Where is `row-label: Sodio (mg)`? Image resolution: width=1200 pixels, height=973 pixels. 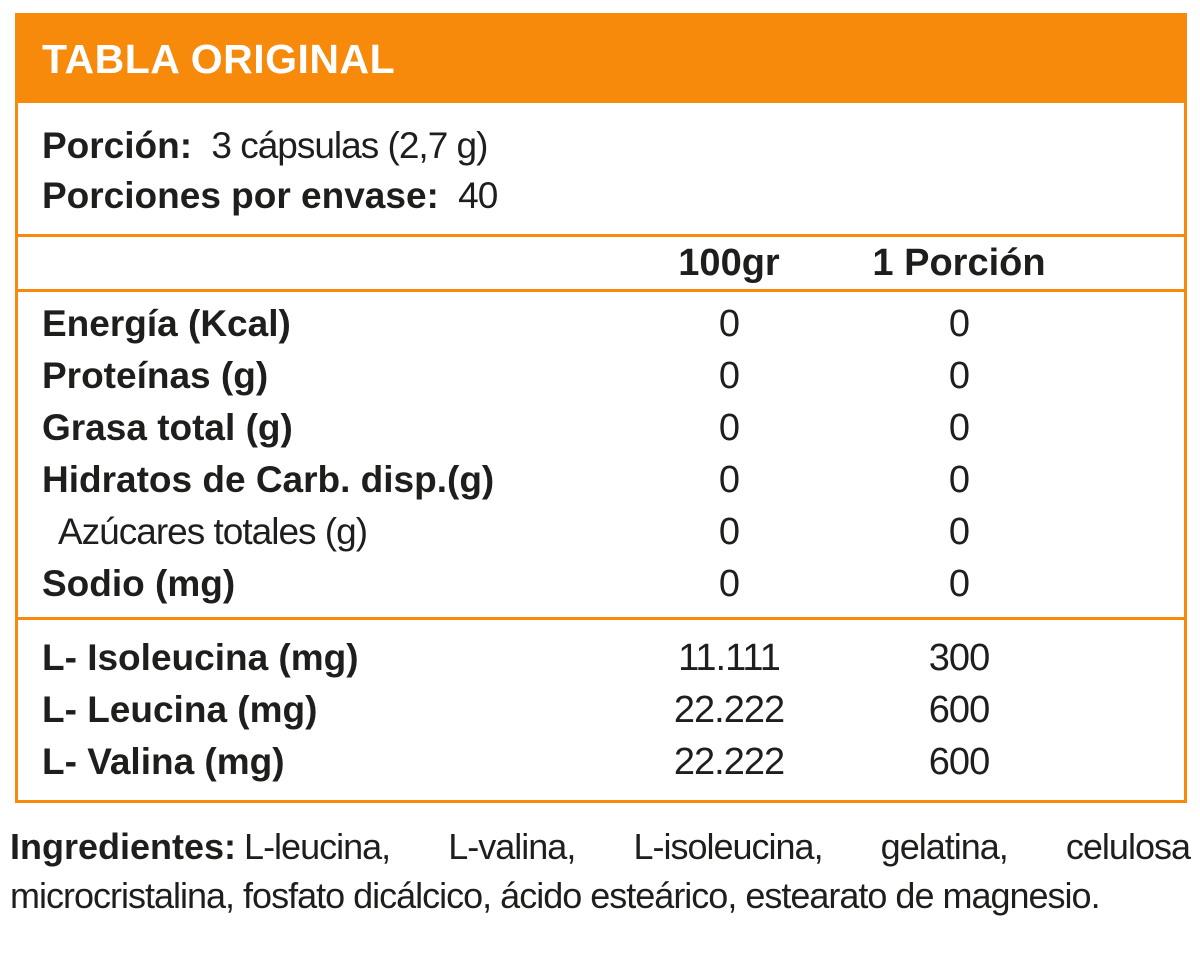 row-label: Sodio (mg) is located at coordinates (139, 583).